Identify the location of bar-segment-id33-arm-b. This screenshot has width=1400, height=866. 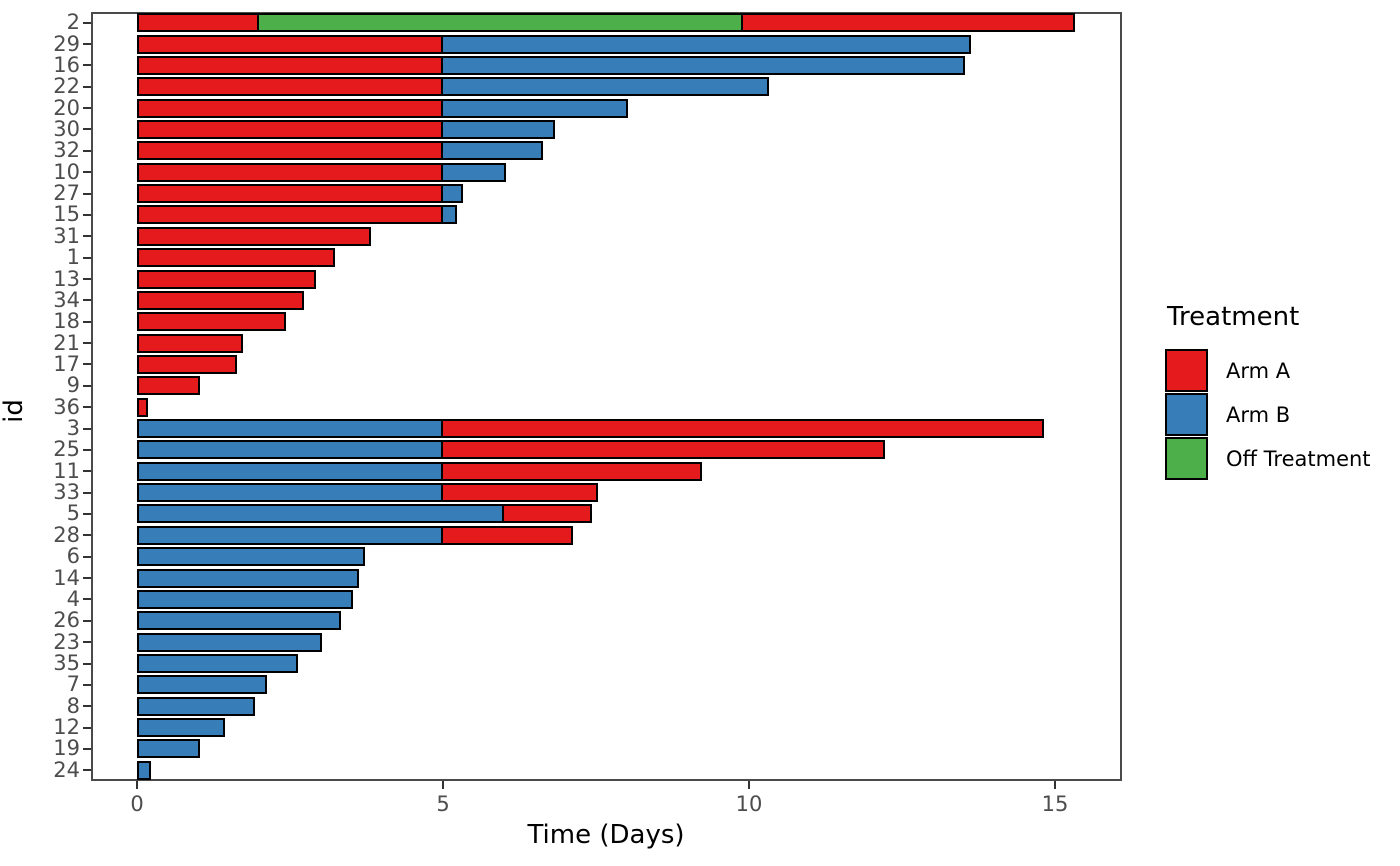
(290, 492).